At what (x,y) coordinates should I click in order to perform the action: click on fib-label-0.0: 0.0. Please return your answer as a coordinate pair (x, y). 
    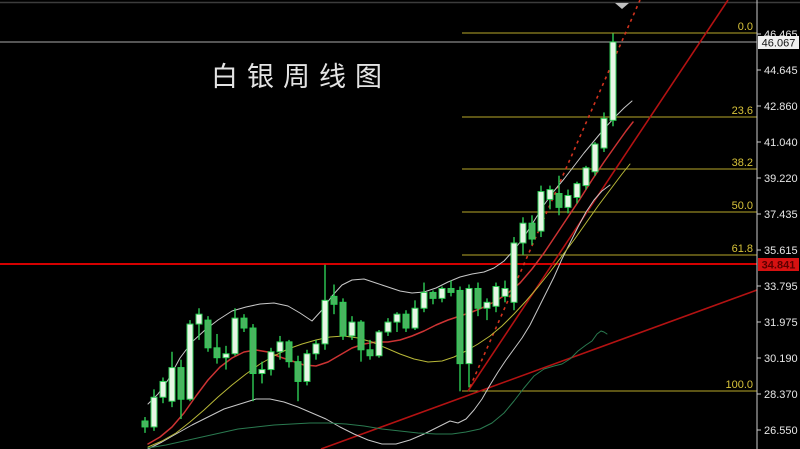
    Looking at the image, I should click on (745, 27).